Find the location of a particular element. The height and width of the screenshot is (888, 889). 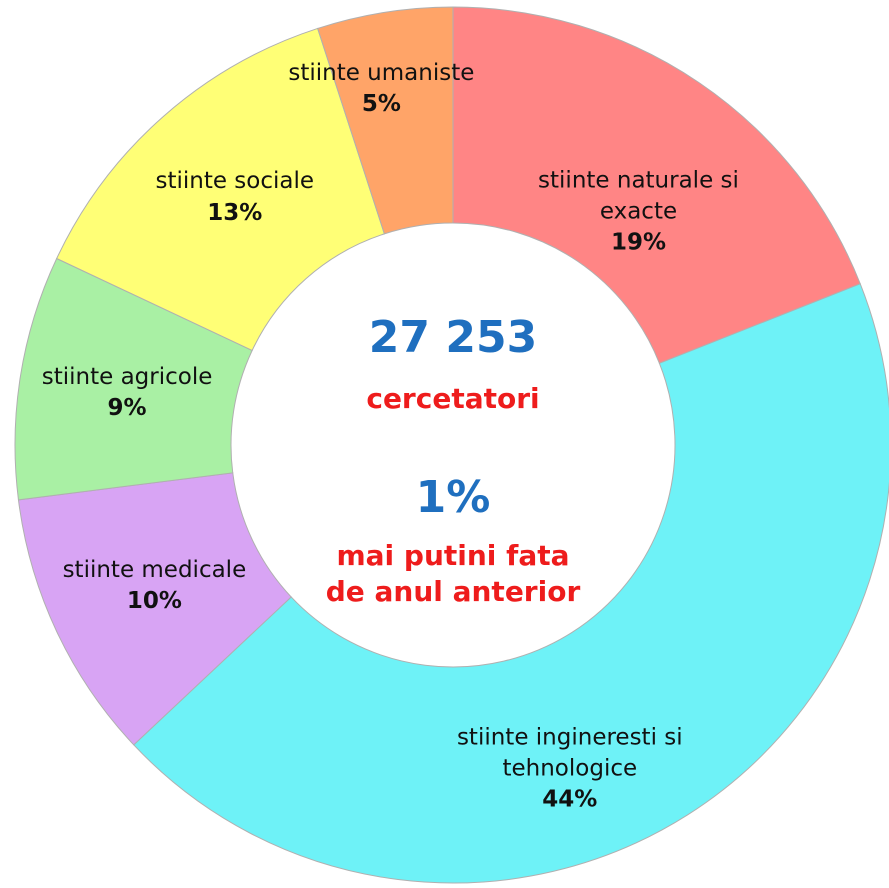

value-label: 44% is located at coordinates (570, 799).